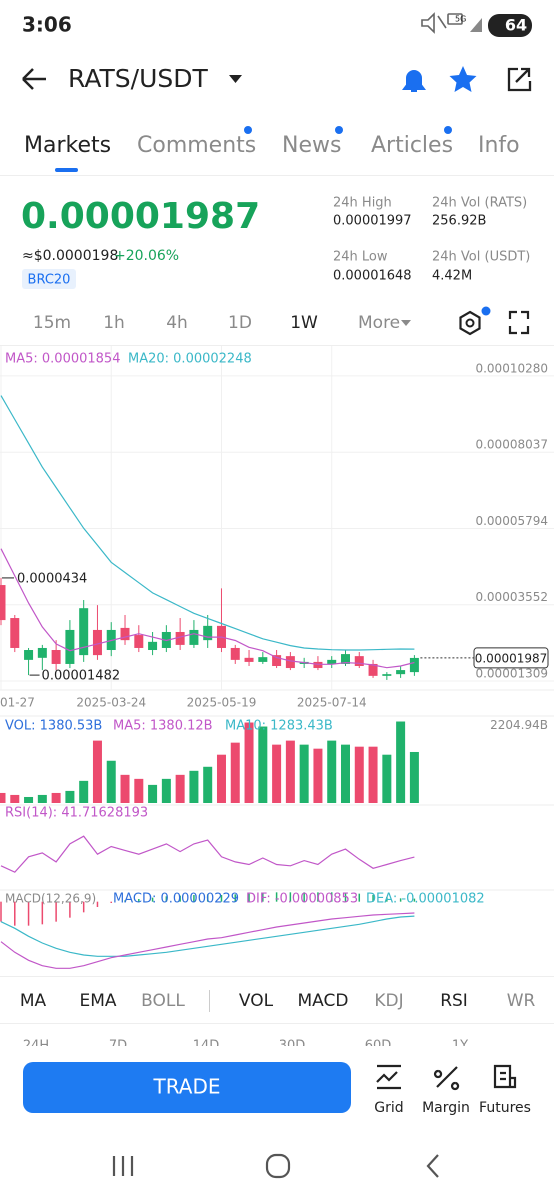 This screenshot has width=554, height=1200. I want to click on timeframe: 15m, so click(52, 323).